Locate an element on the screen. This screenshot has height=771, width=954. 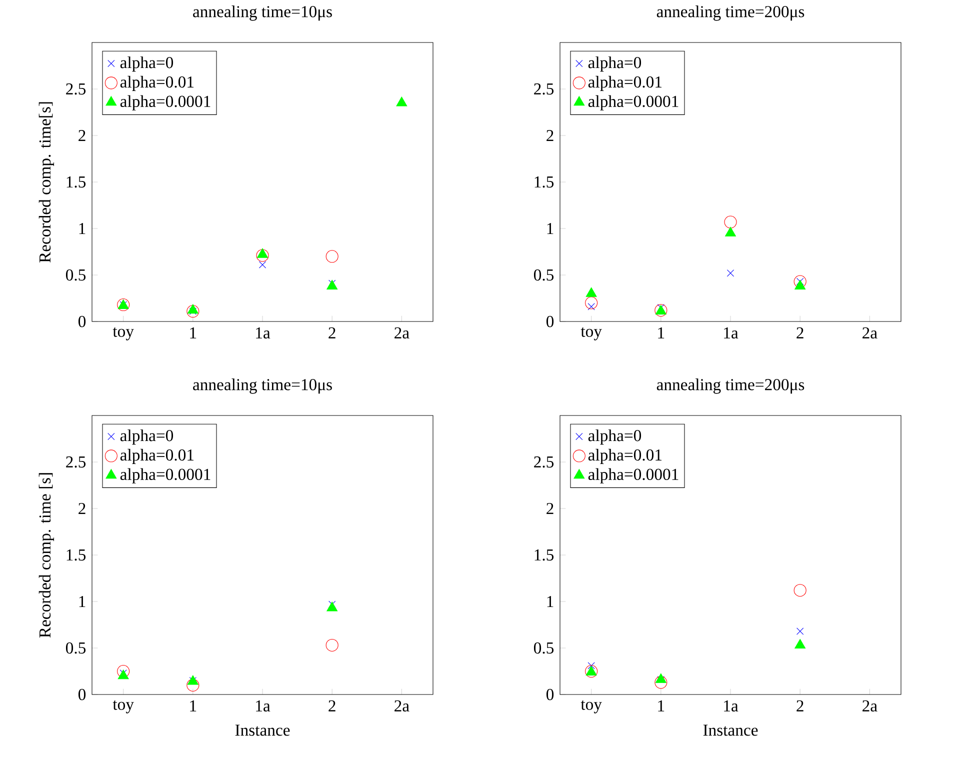
y-axis-title: Recorded comp. time [s] is located at coordinates (46, 555).